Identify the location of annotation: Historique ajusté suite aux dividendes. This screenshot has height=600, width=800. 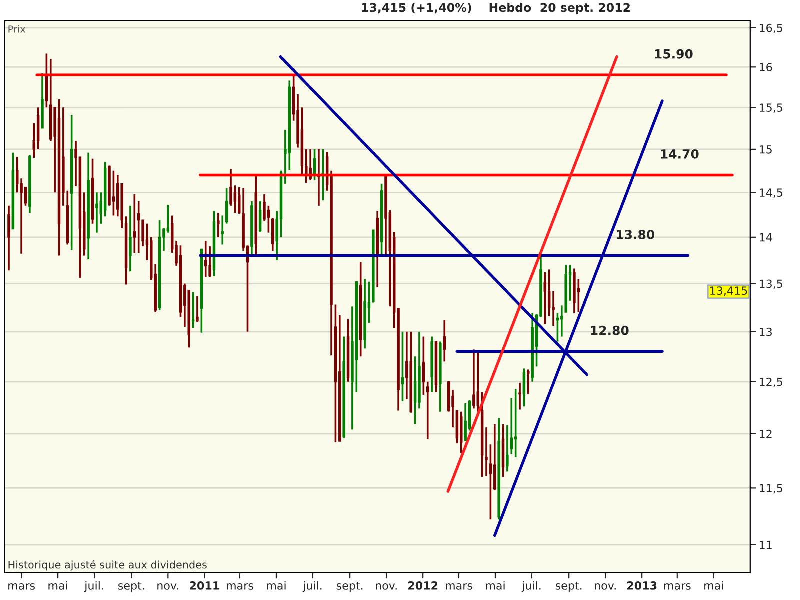
(107, 565).